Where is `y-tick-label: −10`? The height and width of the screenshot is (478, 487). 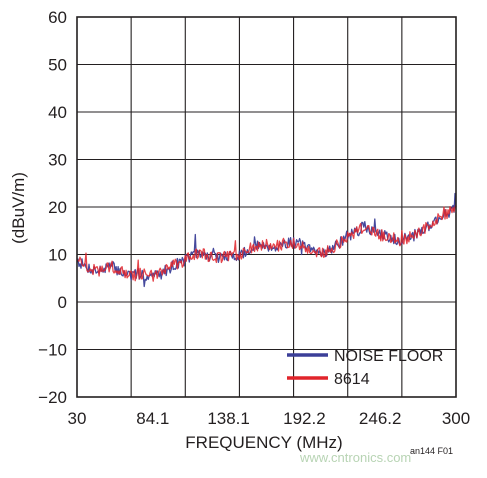 y-tick-label: −10 is located at coordinates (52, 350).